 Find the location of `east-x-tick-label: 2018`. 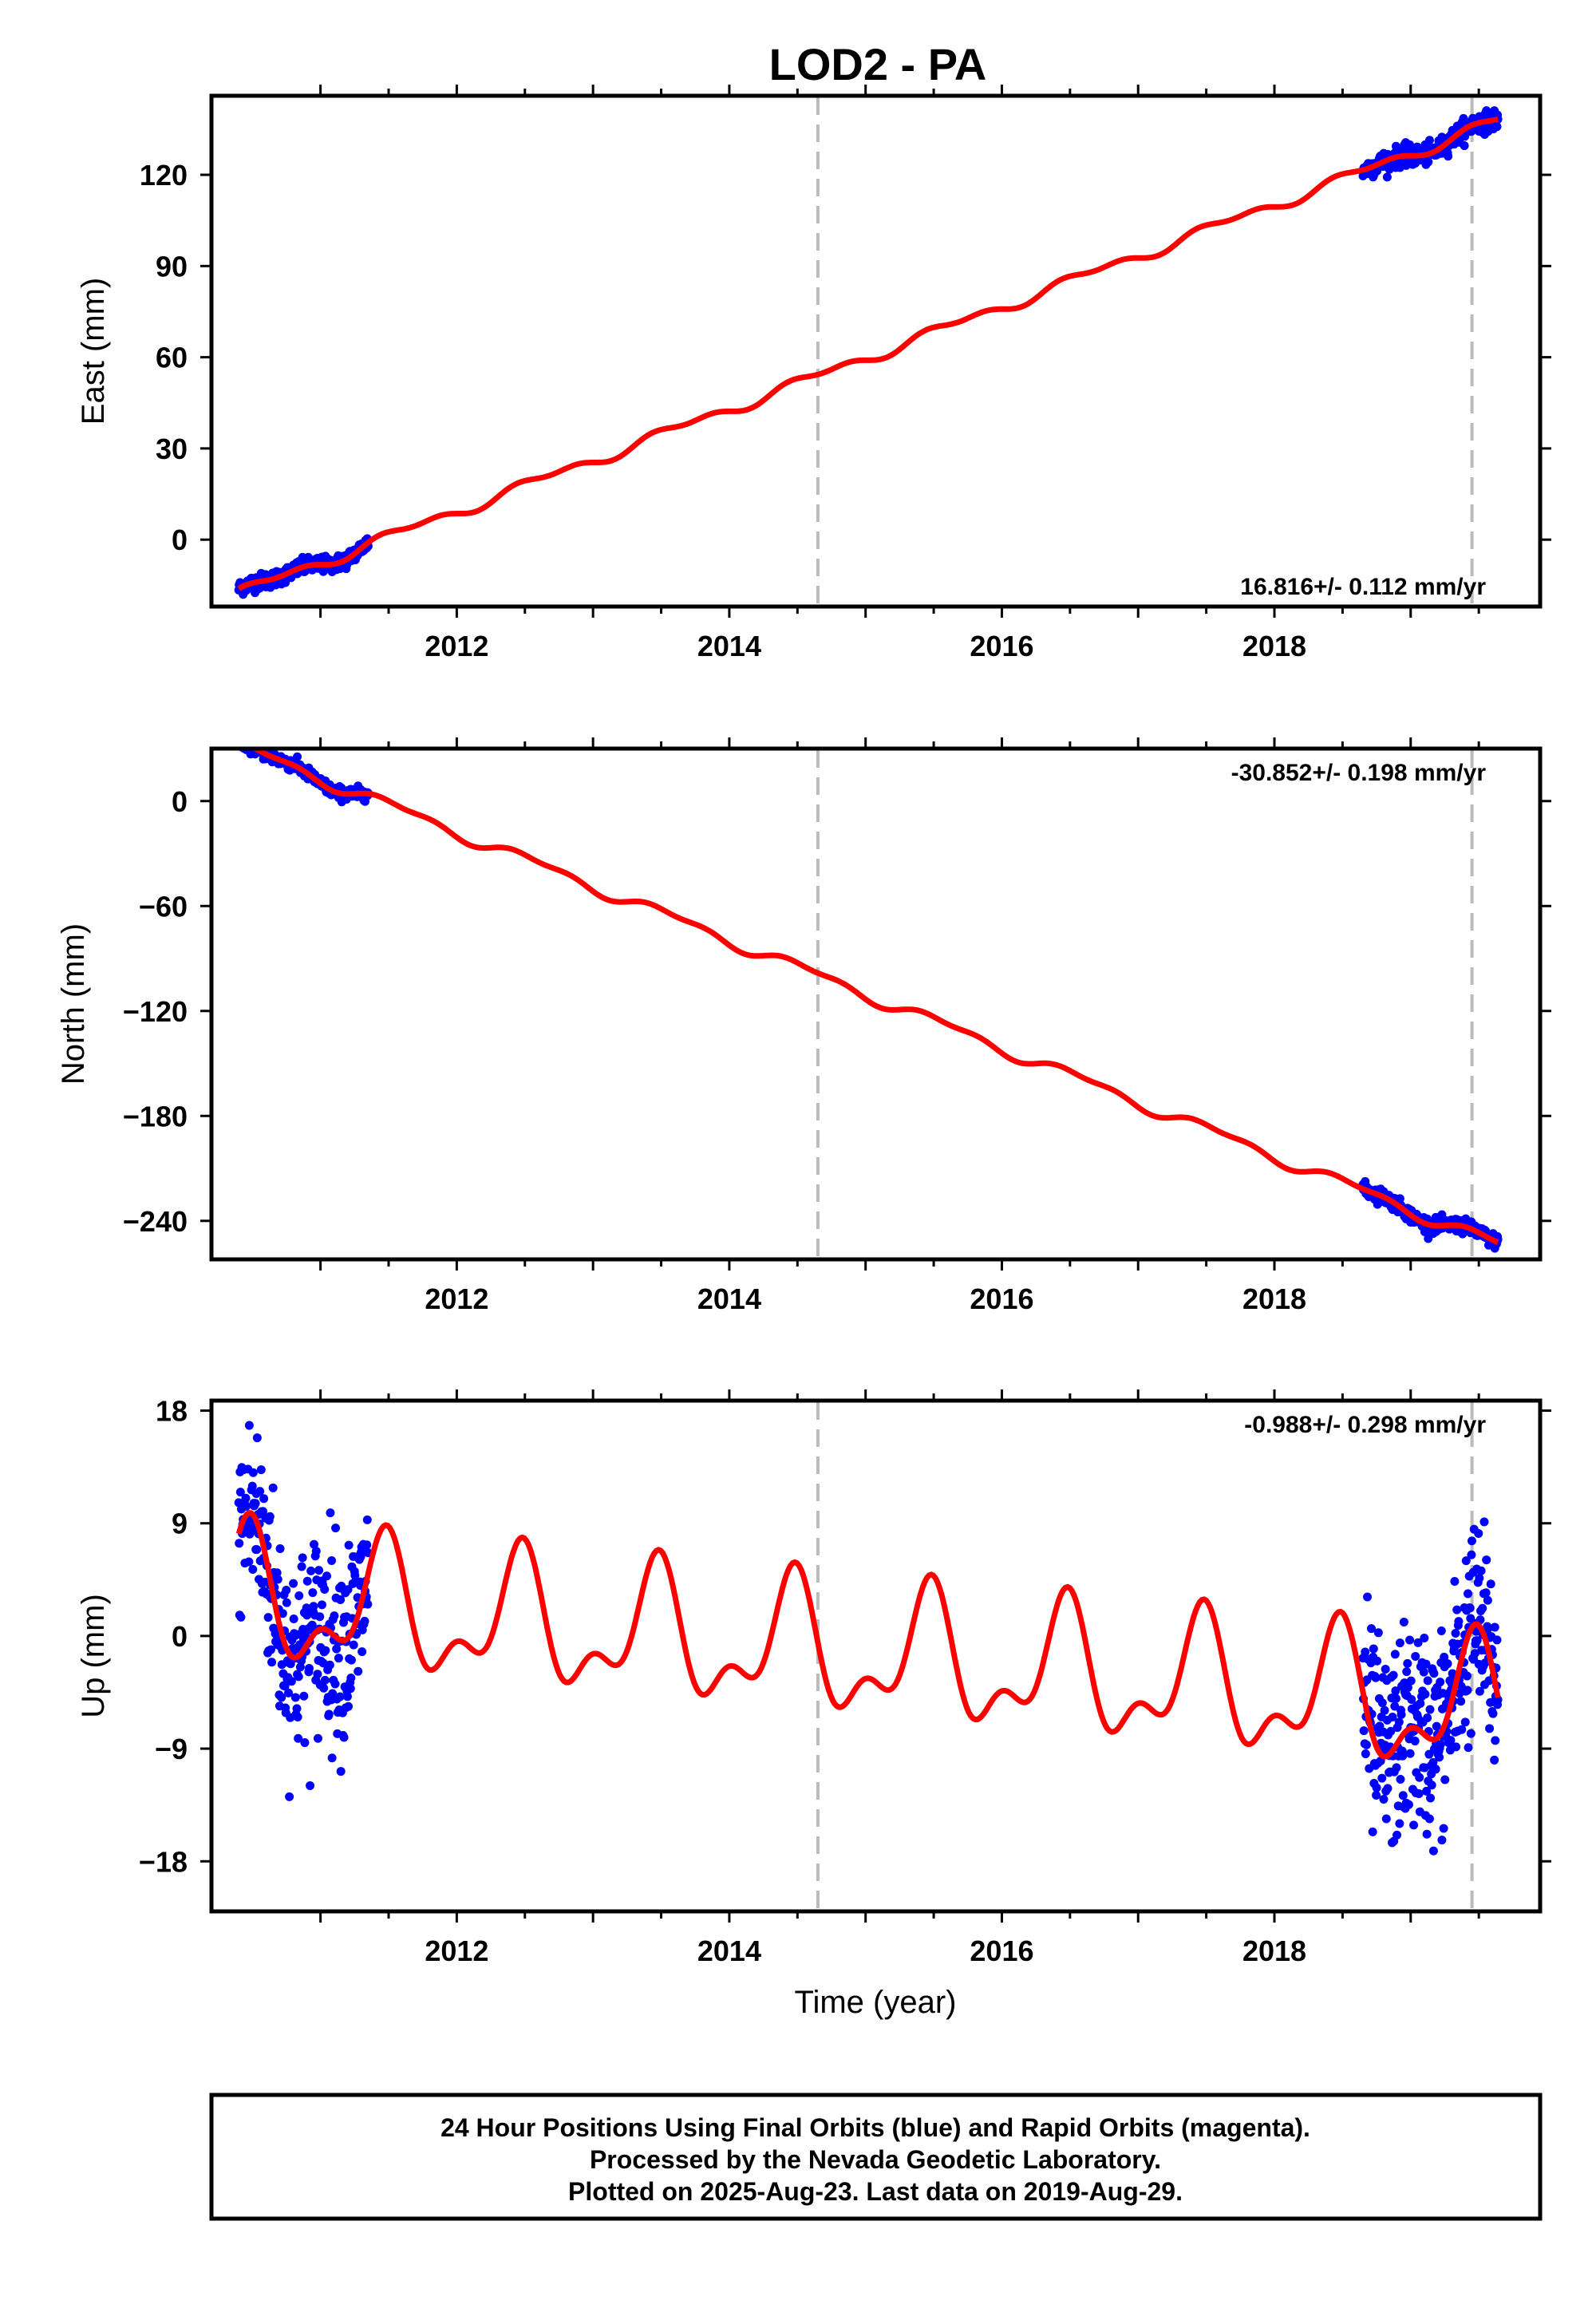

east-x-tick-label: 2018 is located at coordinates (1274, 646).